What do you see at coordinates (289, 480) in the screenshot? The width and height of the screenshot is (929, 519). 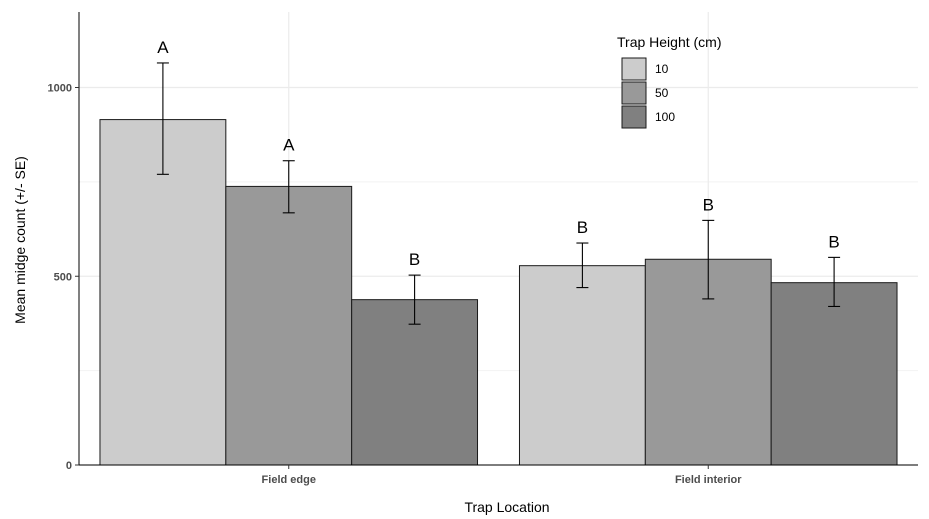 I see `x-tick-label: Field edge` at bounding box center [289, 480].